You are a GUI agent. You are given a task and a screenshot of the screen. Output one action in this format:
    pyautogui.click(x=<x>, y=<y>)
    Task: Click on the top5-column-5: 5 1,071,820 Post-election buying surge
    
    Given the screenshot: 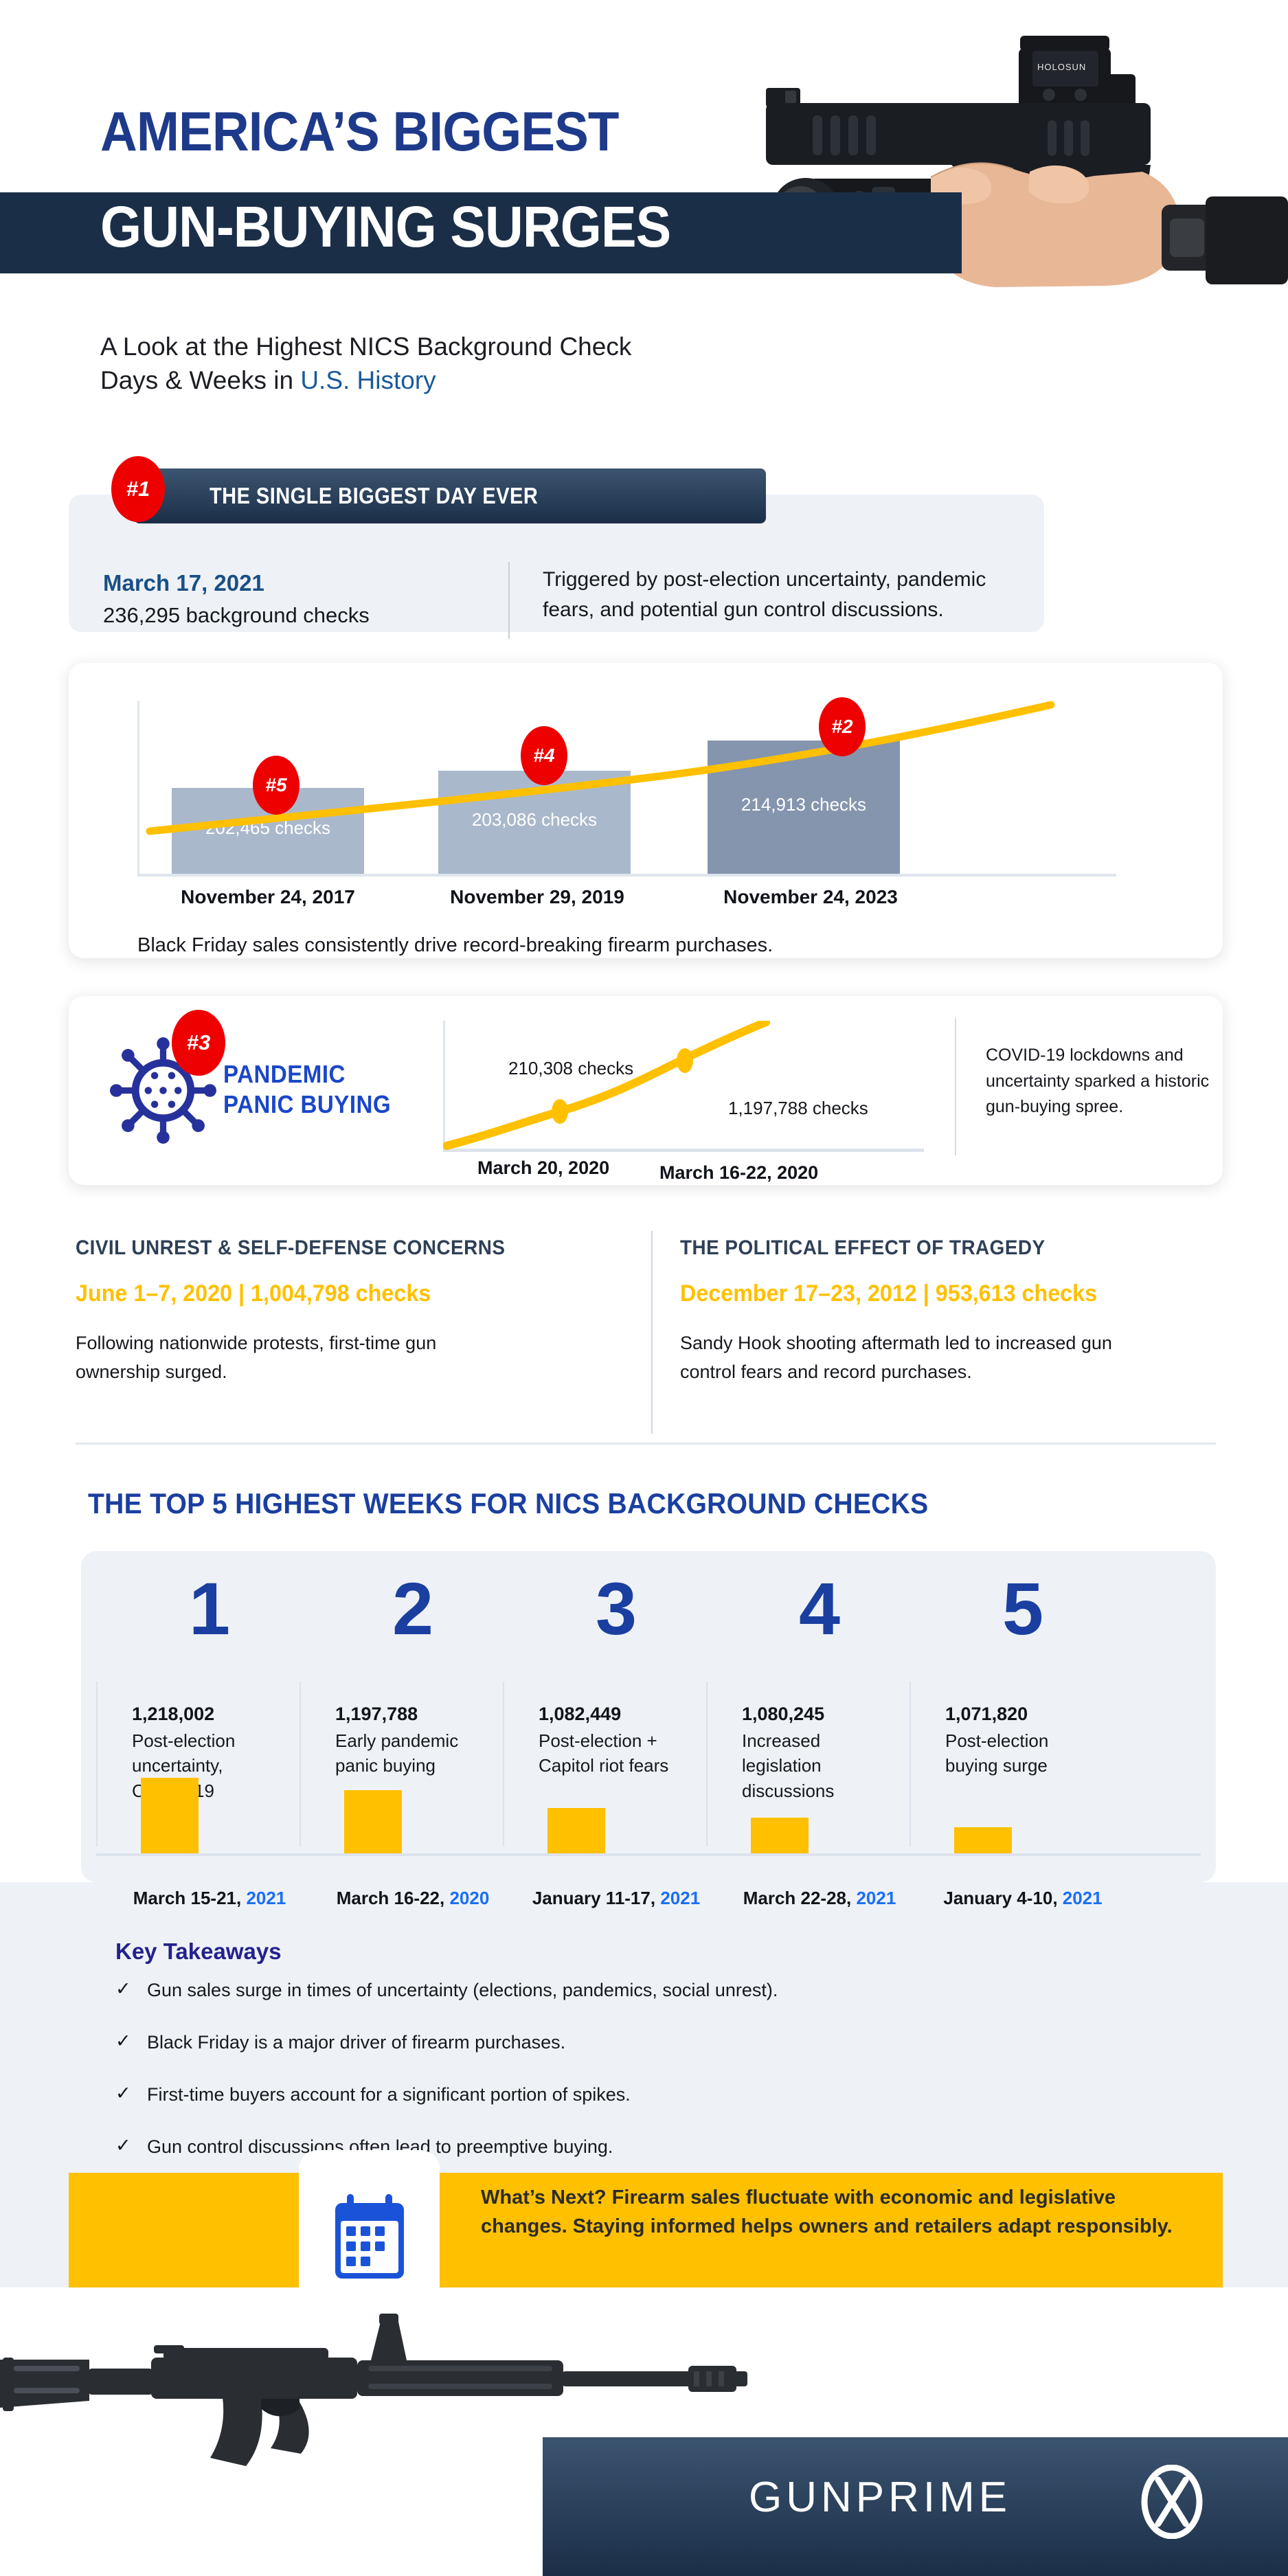 What is the action you would take?
    pyautogui.click(x=1022, y=1716)
    